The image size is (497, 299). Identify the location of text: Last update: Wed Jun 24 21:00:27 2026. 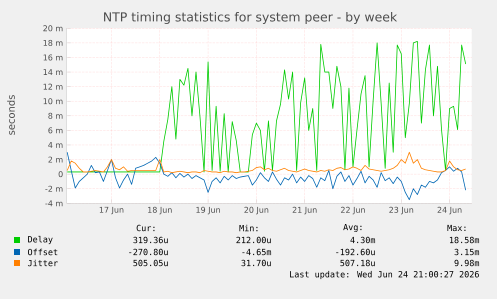
(384, 275).